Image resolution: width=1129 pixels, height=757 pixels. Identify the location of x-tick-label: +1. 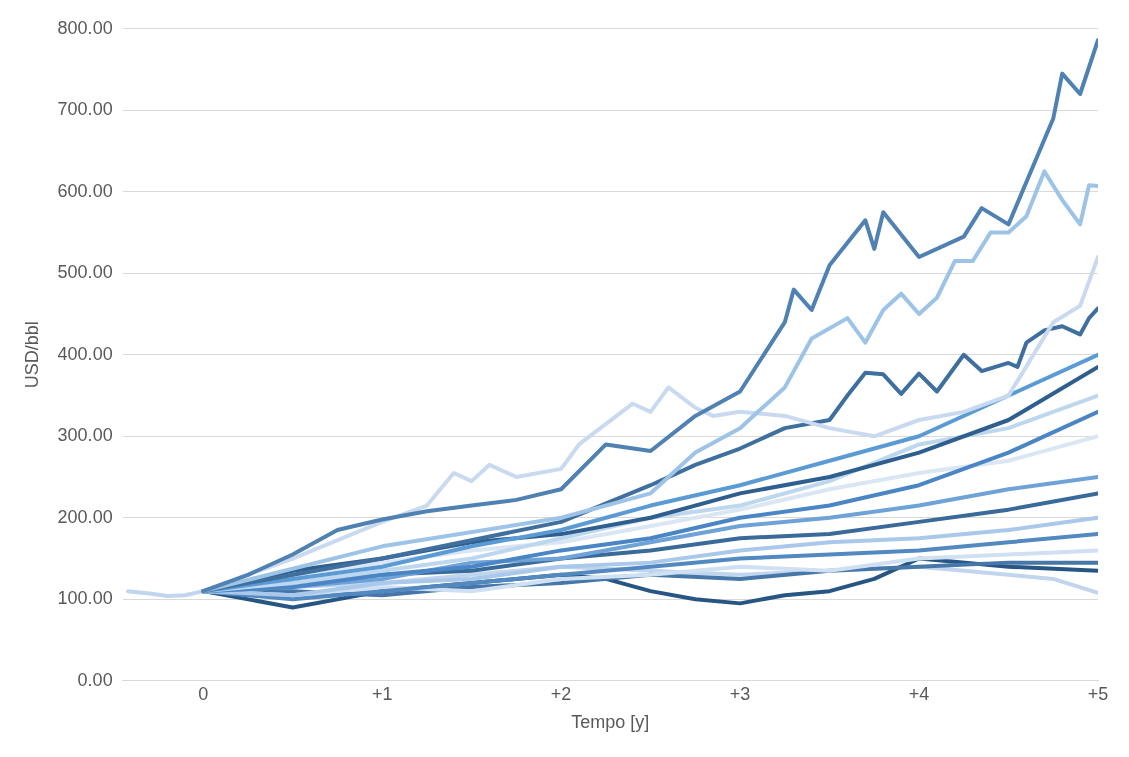
(382, 693).